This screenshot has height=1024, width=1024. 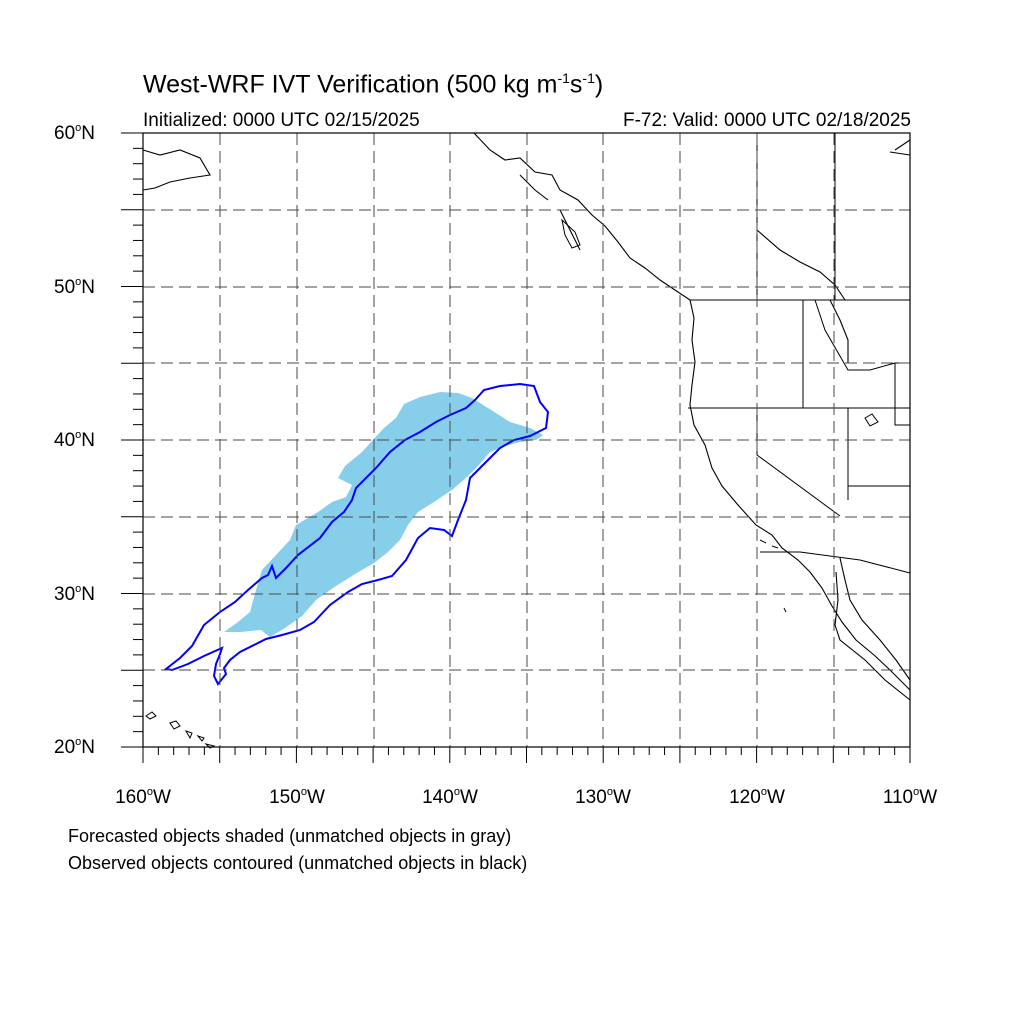 I want to click on observed-object-contour, so click(x=356, y=534).